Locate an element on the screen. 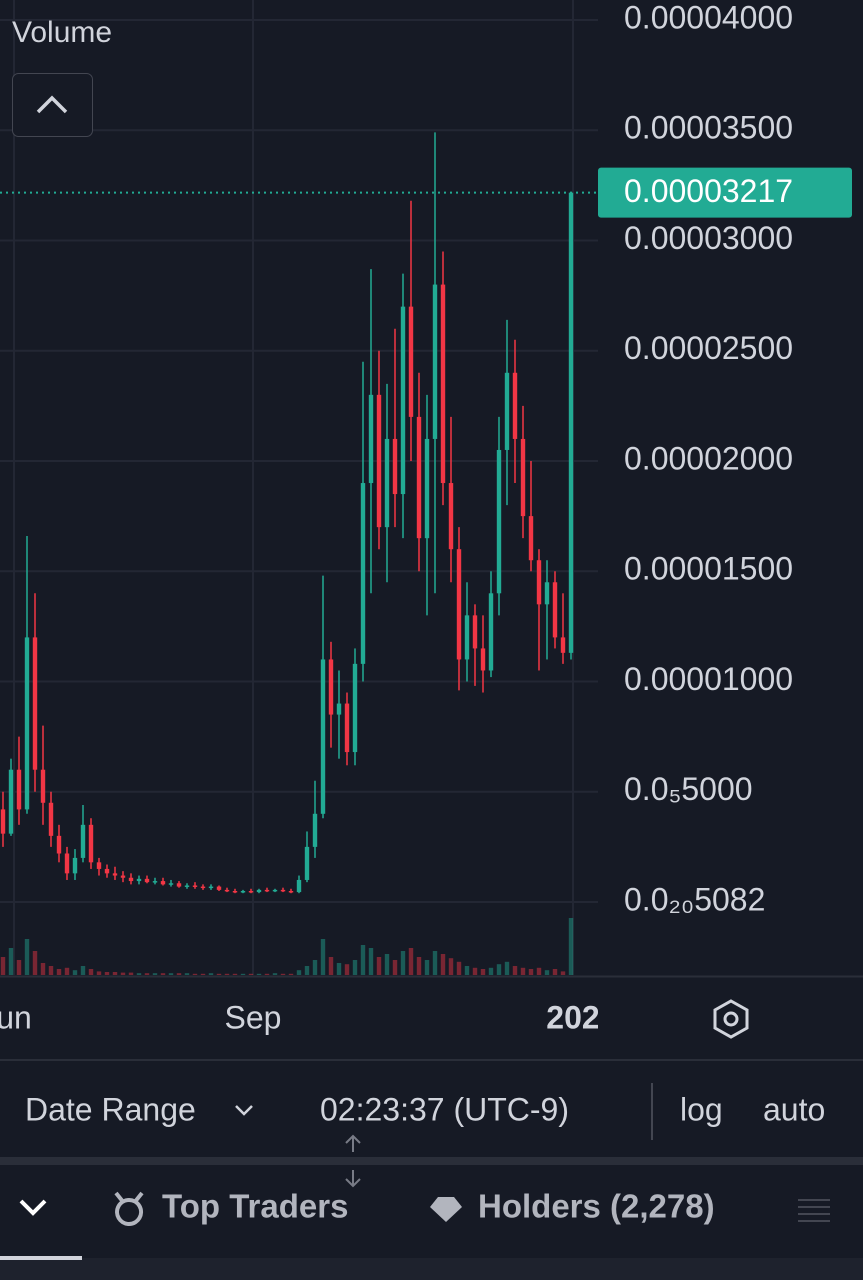 Image resolution: width=863 pixels, height=1280 pixels. resize-handle is located at coordinates (353, 1161).